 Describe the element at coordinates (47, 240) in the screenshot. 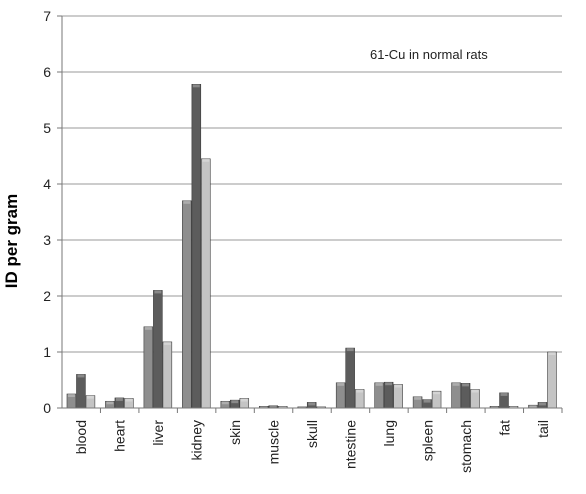

I see `y-tick-label: 3` at that location.